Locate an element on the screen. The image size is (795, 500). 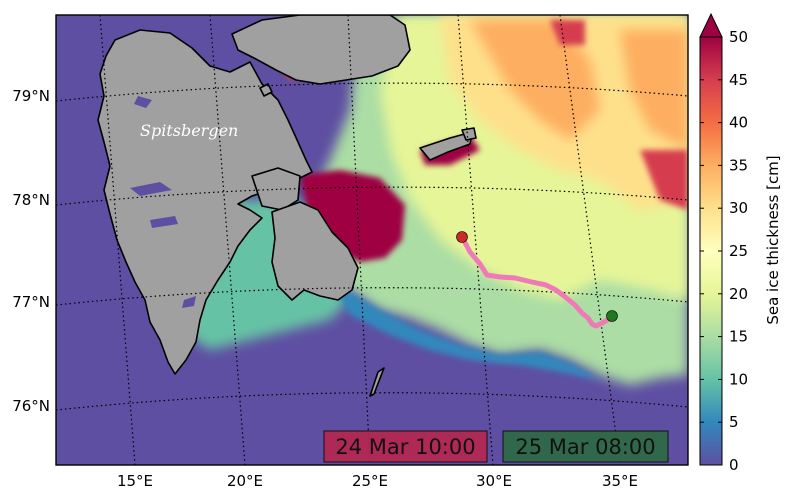
small-islet-north is located at coordinates (266, 90).